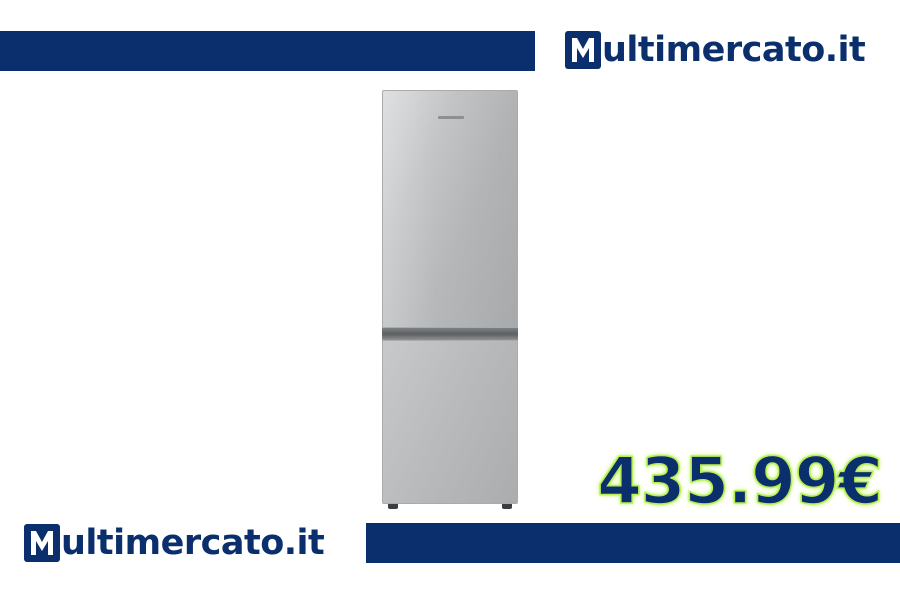 This screenshot has width=900, height=600. I want to click on product-image-fridge, so click(450, 300).